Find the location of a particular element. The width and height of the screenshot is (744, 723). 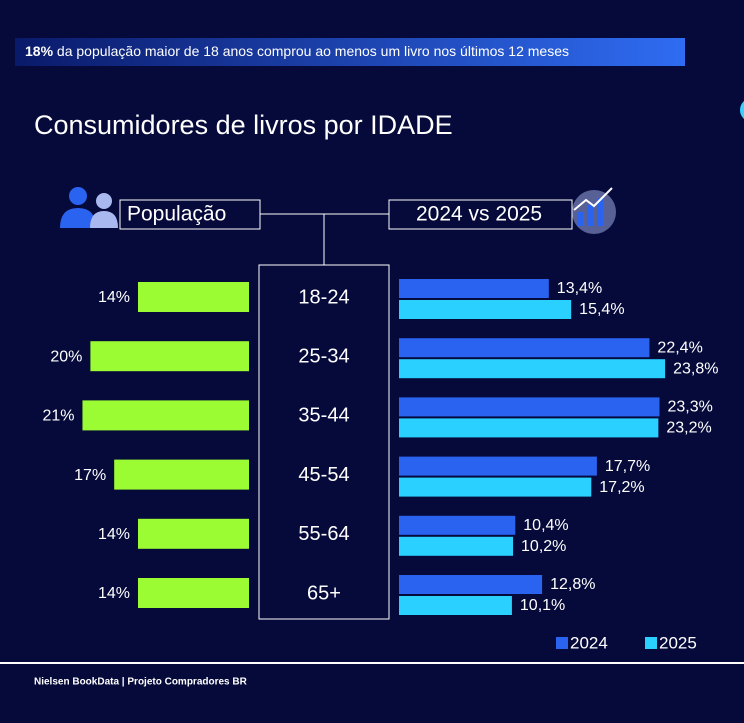

value-label: 23,2% is located at coordinates (688, 428).